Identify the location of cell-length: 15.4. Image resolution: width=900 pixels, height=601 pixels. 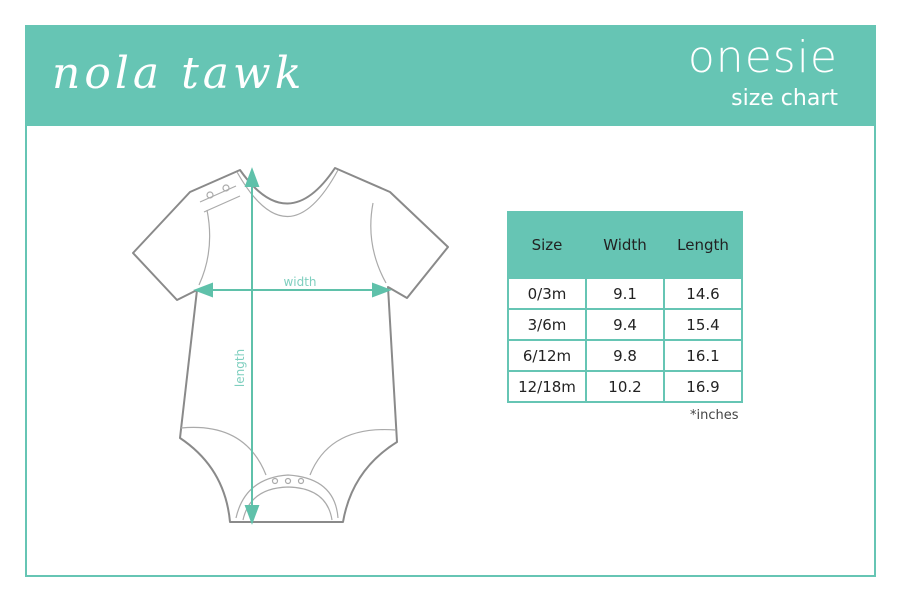
(703, 324).